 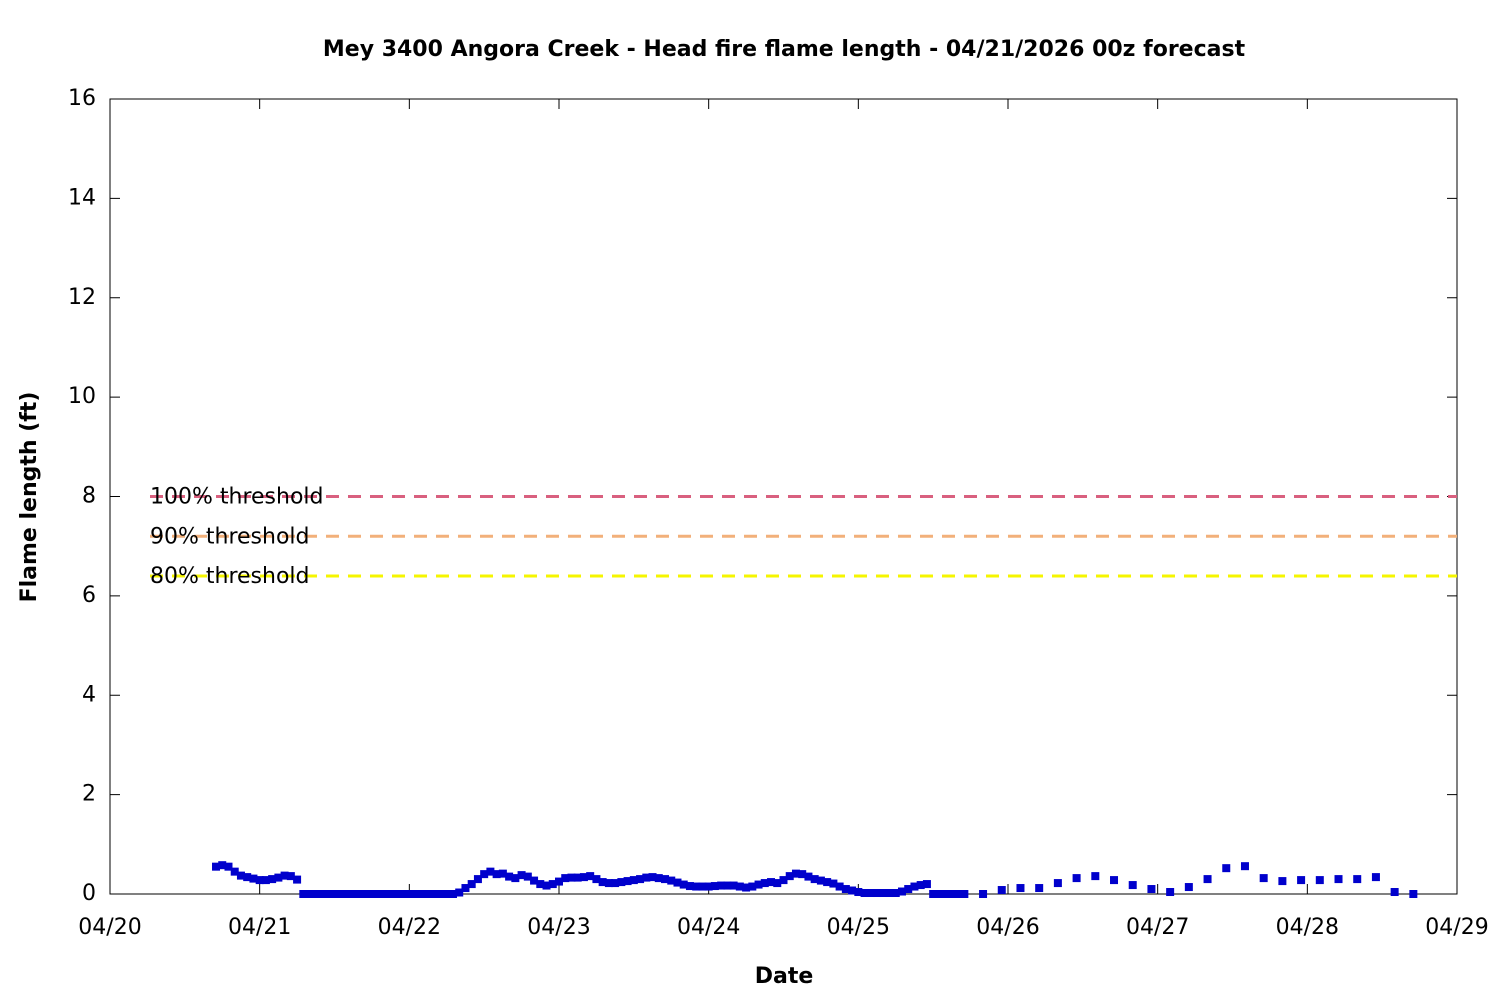 What do you see at coordinates (409, 927) in the screenshot?
I see `x-tick-label: 04/22` at bounding box center [409, 927].